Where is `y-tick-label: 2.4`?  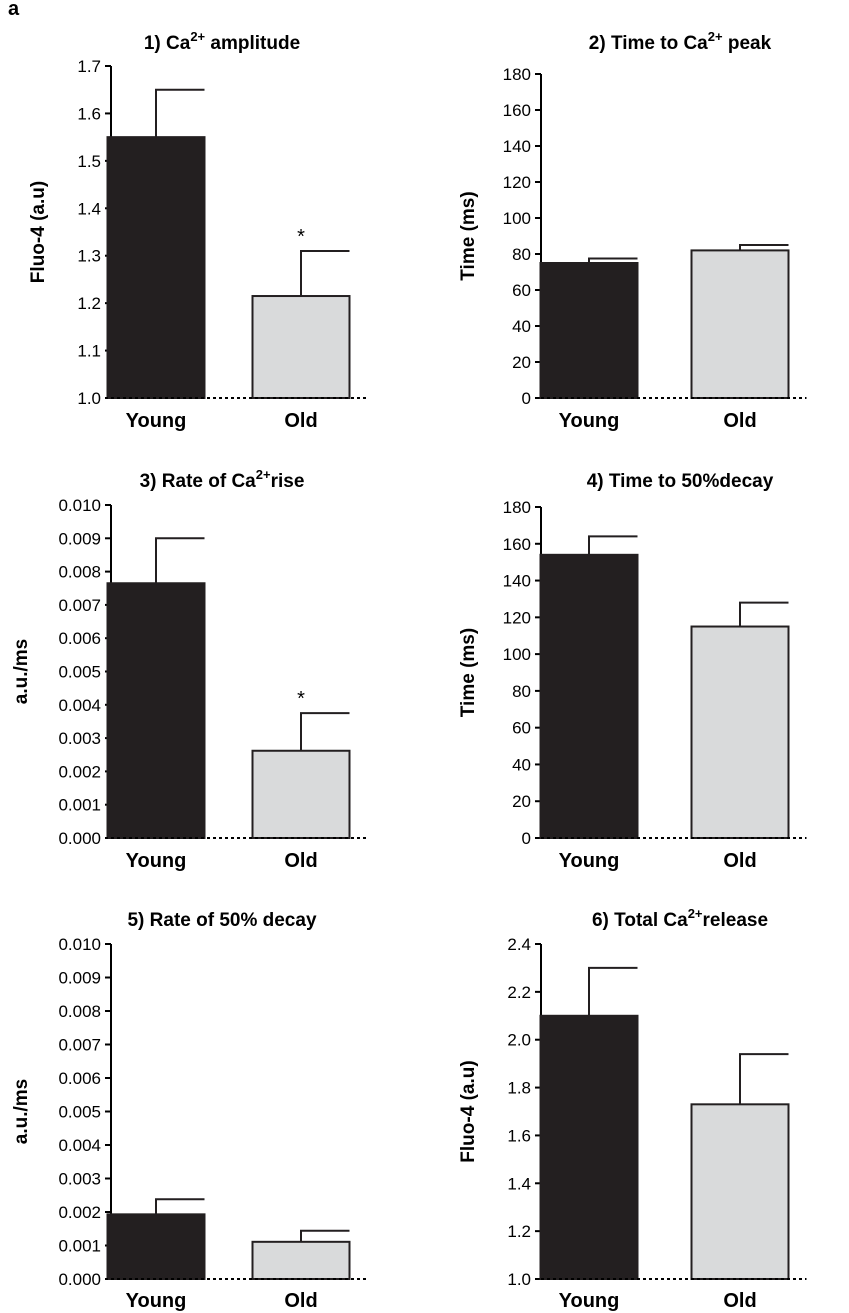 y-tick-label: 2.4 is located at coordinates (519, 944).